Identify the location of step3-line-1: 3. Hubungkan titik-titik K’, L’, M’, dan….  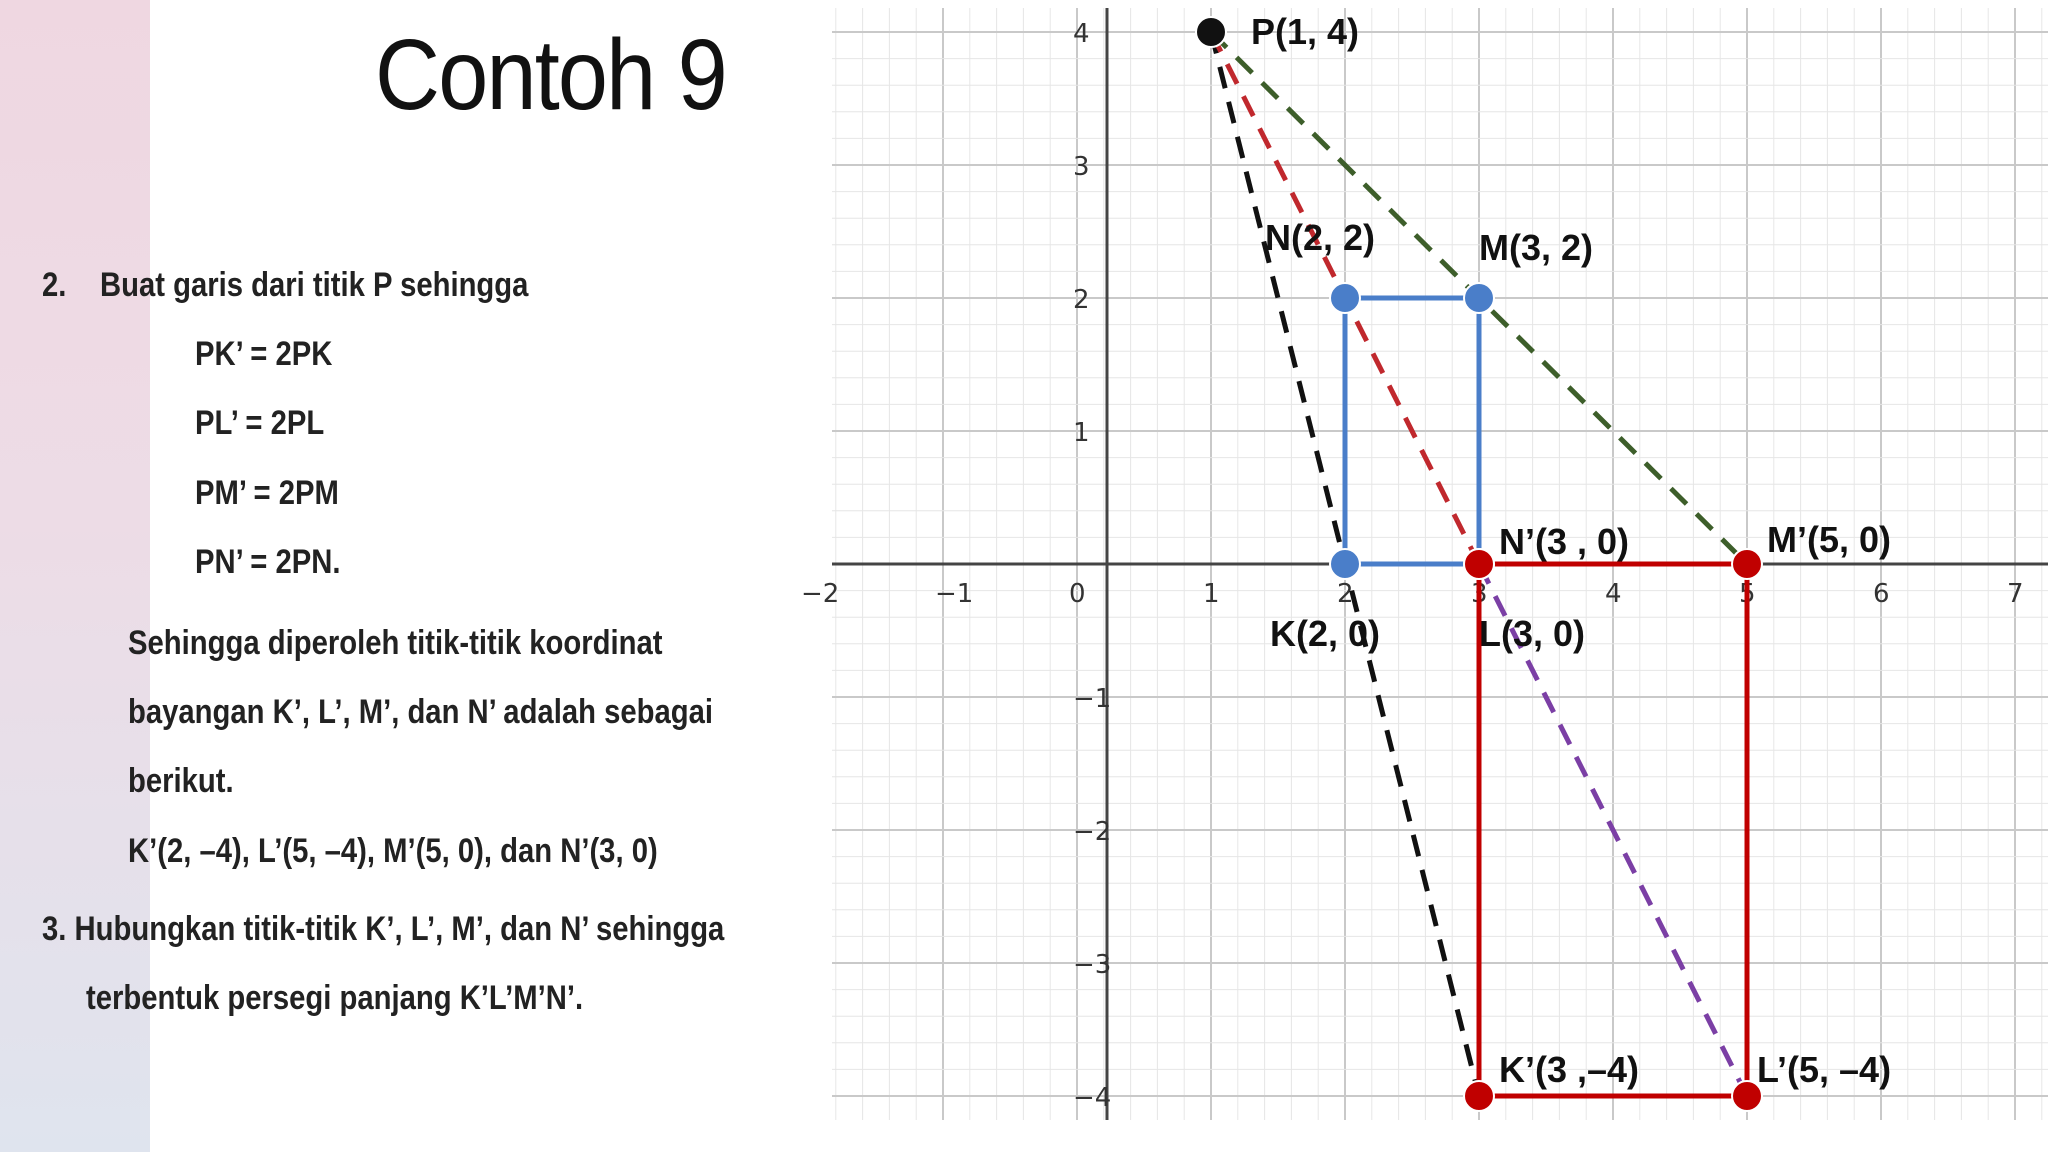
(383, 929).